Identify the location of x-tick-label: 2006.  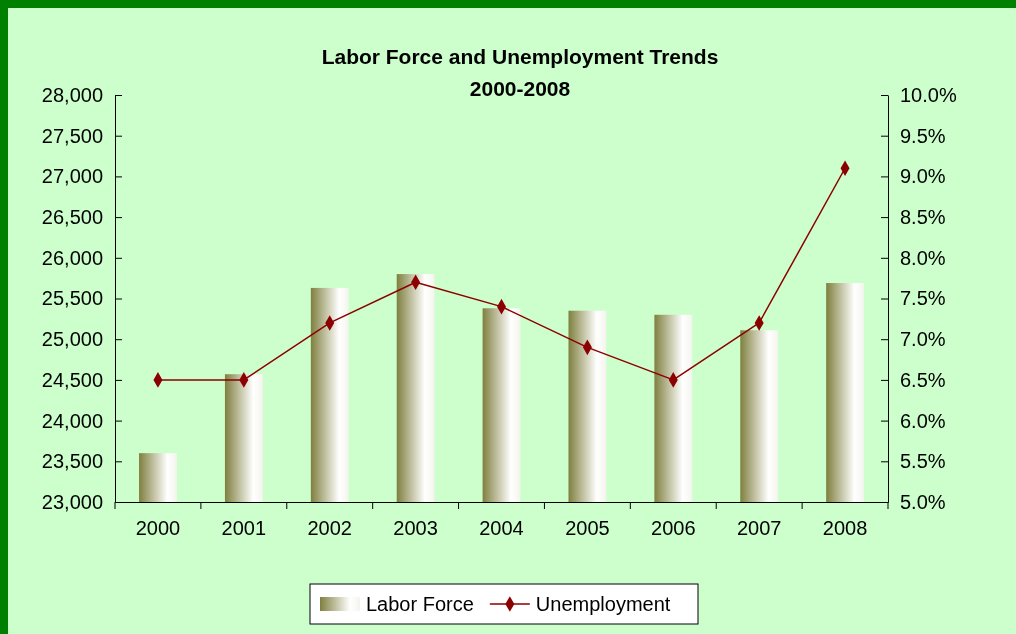
(673, 528).